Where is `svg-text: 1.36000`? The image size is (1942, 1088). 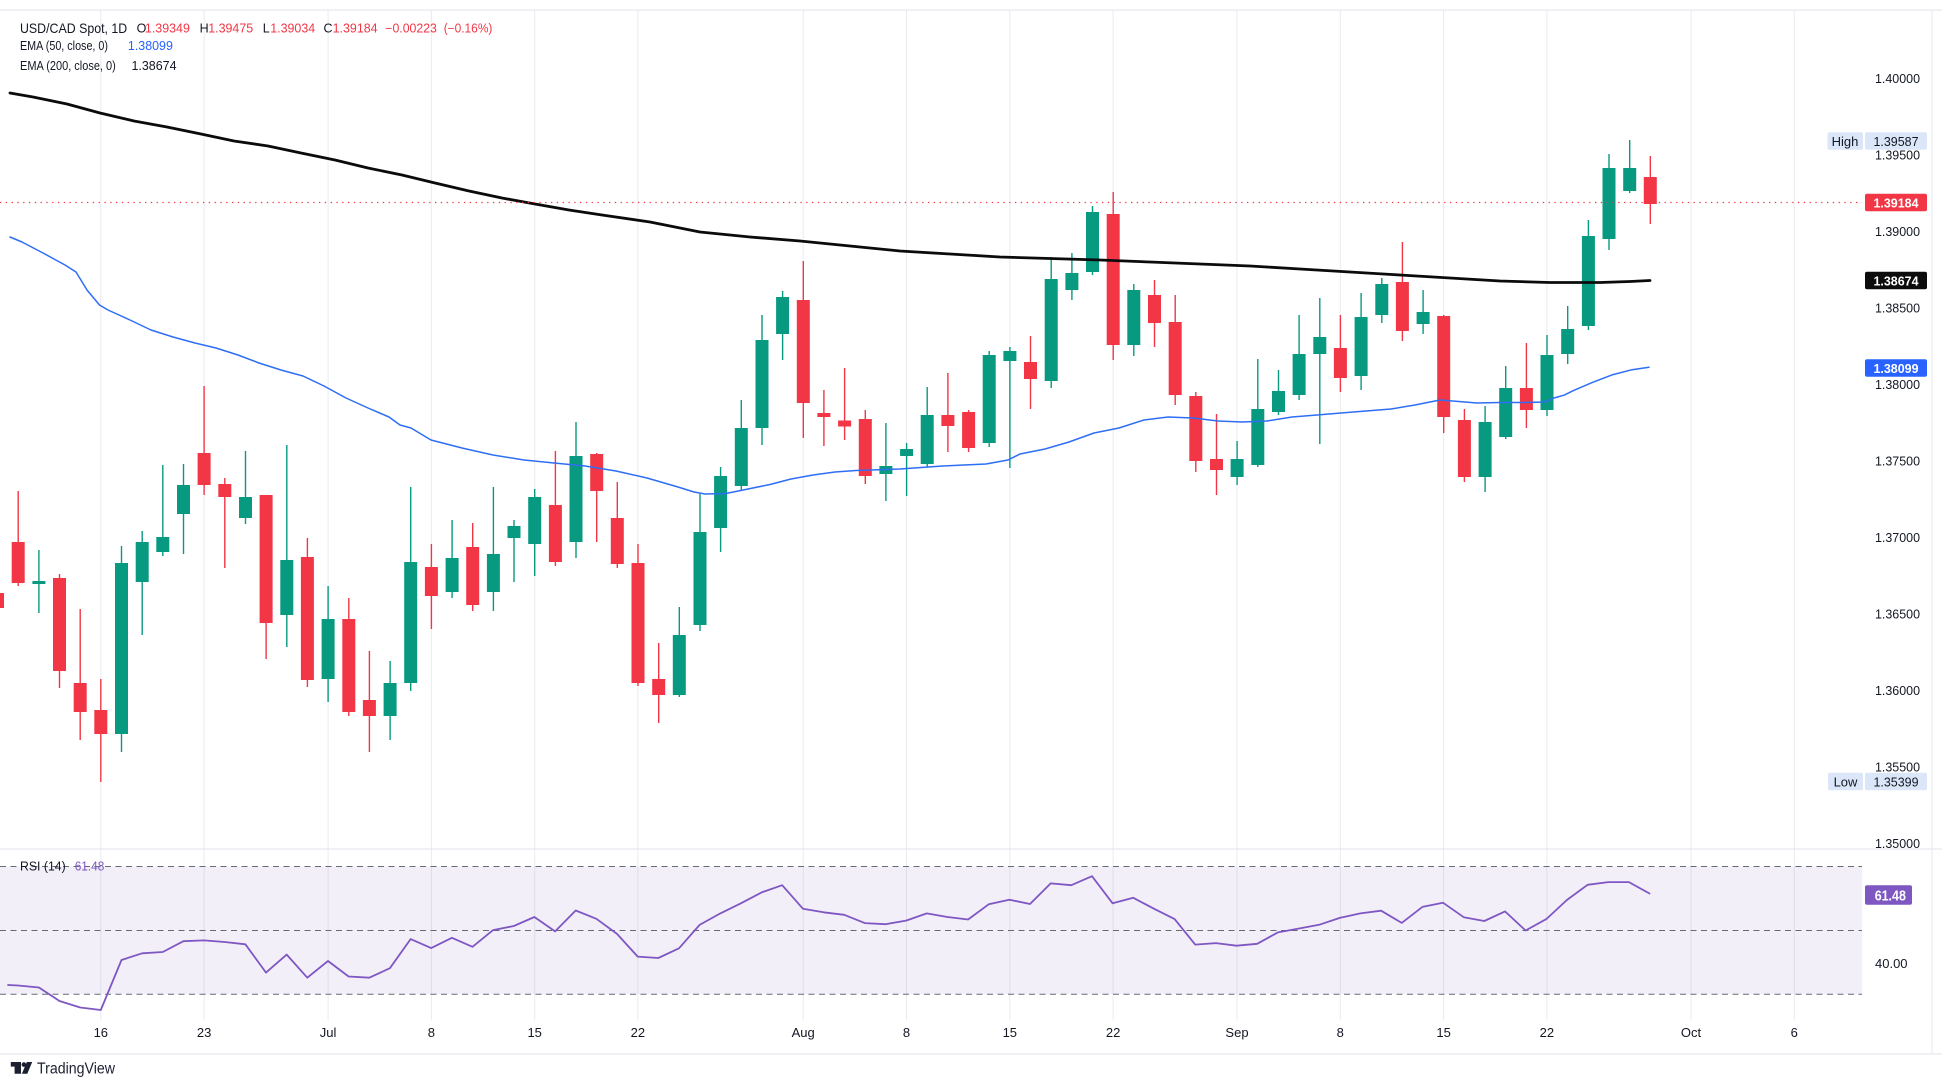
svg-text: 1.36000 is located at coordinates (1897, 690).